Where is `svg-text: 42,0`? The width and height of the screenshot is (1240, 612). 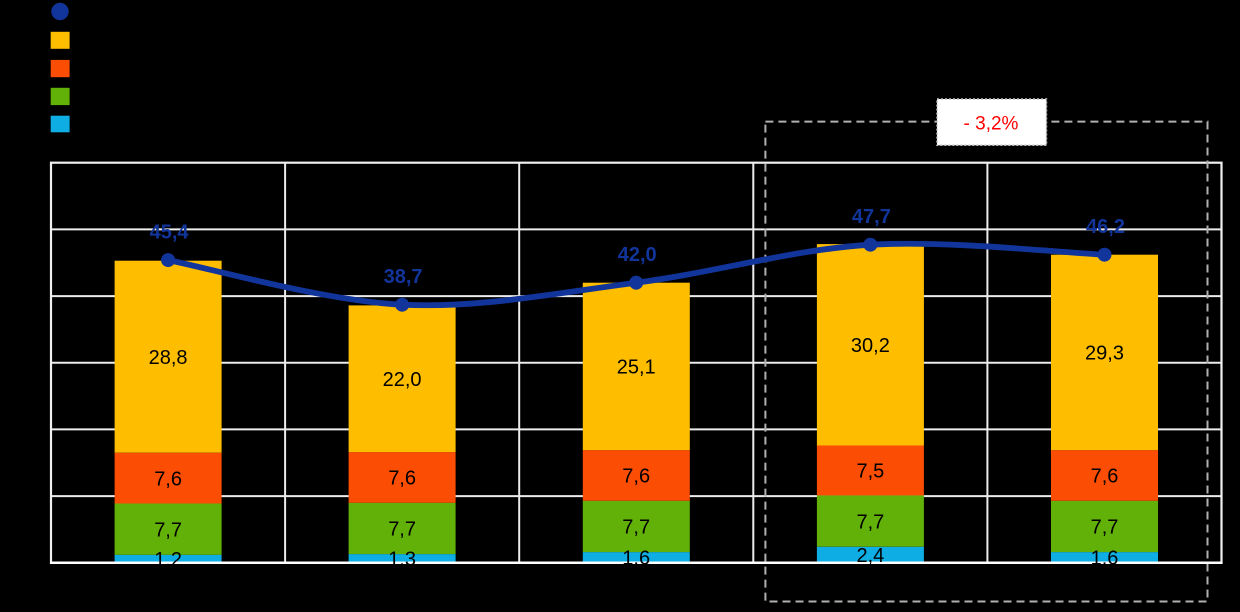 svg-text: 42,0 is located at coordinates (637, 255).